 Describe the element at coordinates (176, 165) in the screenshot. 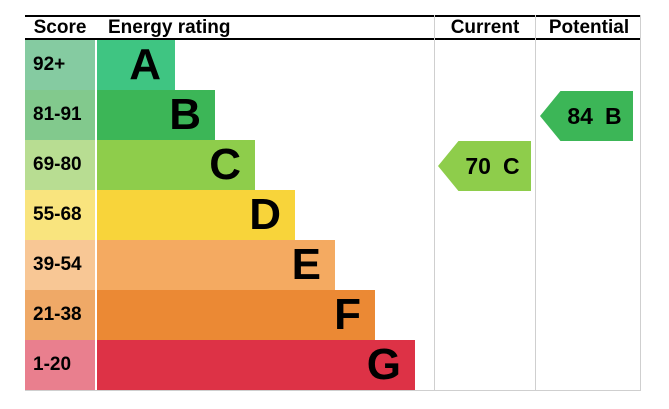

I see `rating-bar-c: C` at that location.